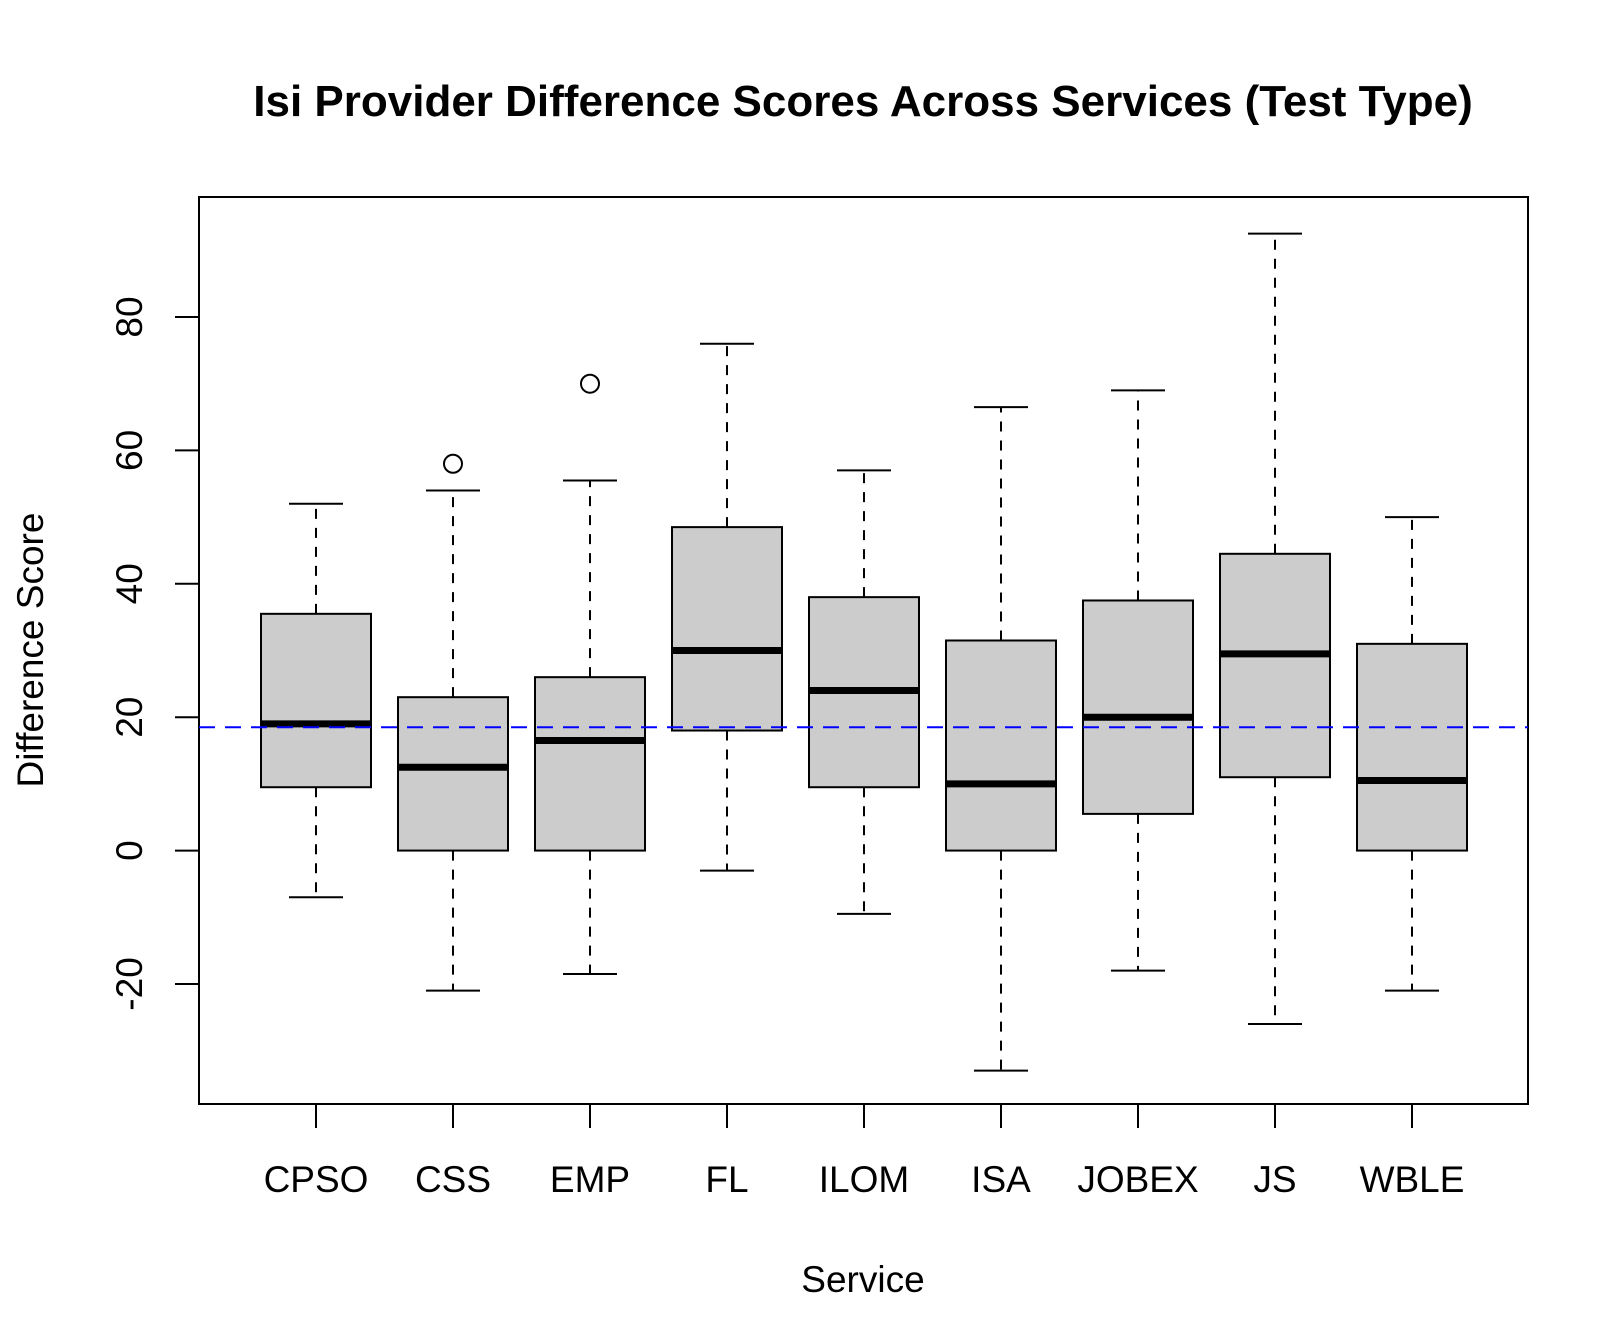  I want to click on y-axis: -20 0 20 40 60 80, so click(154, 653).